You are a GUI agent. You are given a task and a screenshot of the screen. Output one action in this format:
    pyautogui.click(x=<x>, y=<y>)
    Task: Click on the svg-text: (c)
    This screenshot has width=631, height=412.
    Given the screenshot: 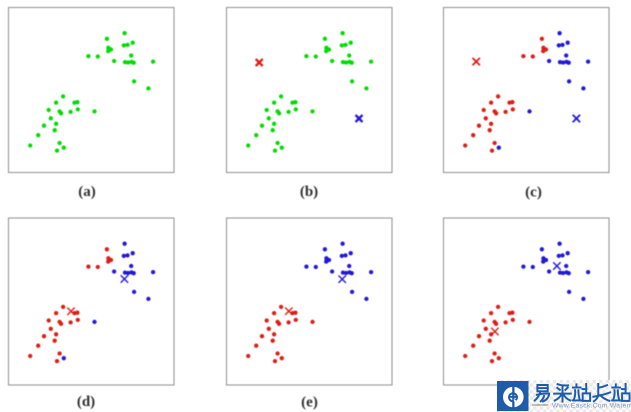 What is the action you would take?
    pyautogui.click(x=533, y=193)
    